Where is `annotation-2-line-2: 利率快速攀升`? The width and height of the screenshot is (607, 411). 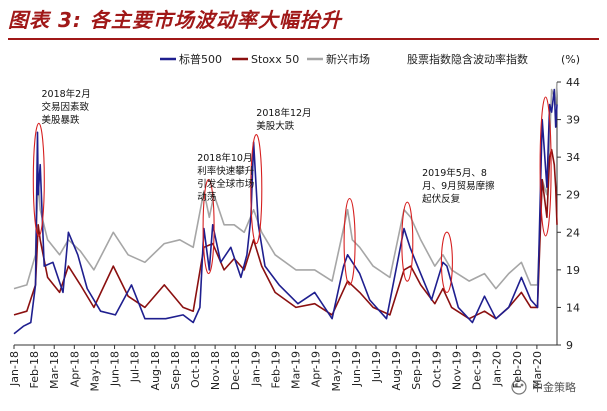 annotation-2-line-2: 利率快速攀升 is located at coordinates (226, 171).